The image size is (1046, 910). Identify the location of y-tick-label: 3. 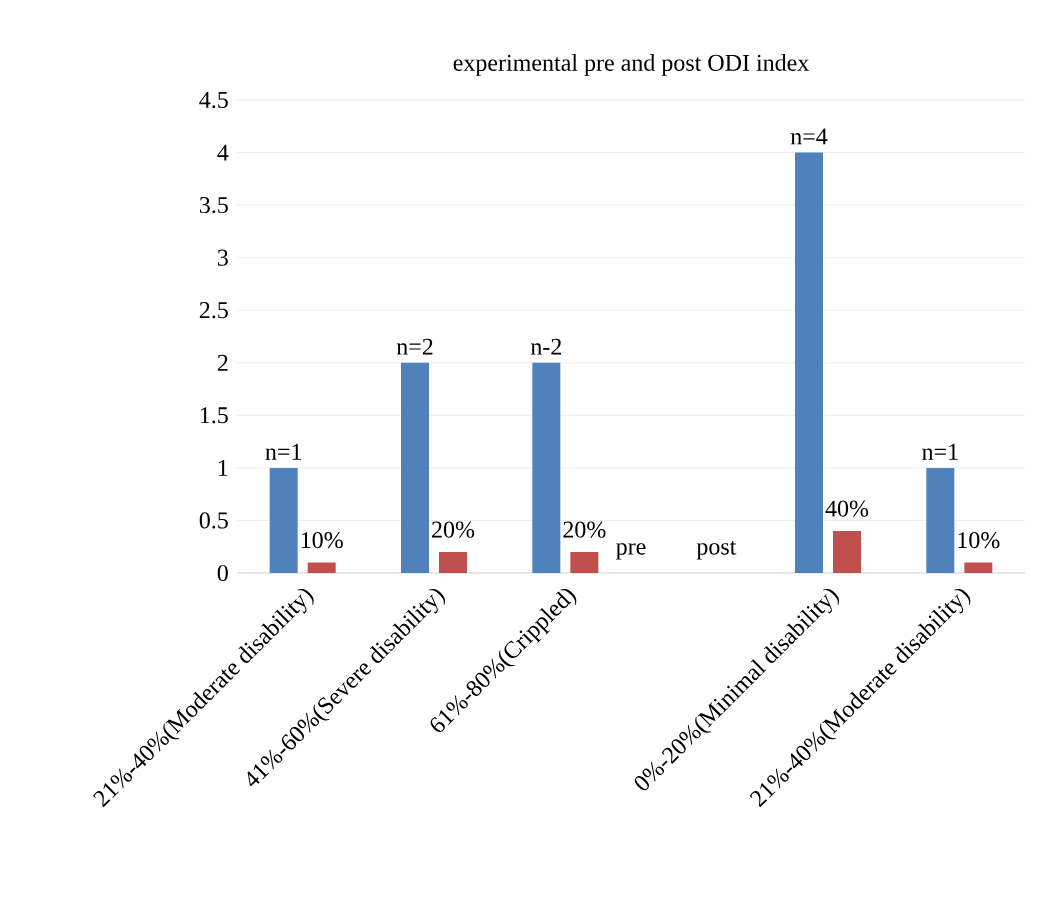
(222, 257).